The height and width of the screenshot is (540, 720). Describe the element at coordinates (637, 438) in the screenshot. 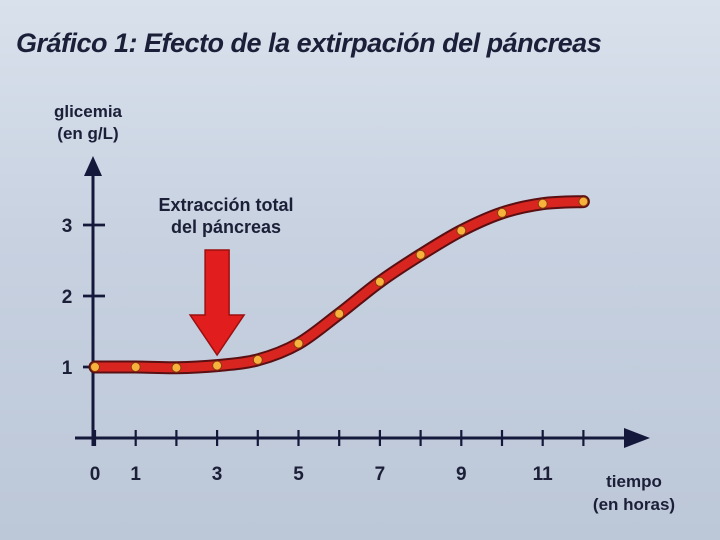

I see `x-axis-arrowhead` at that location.